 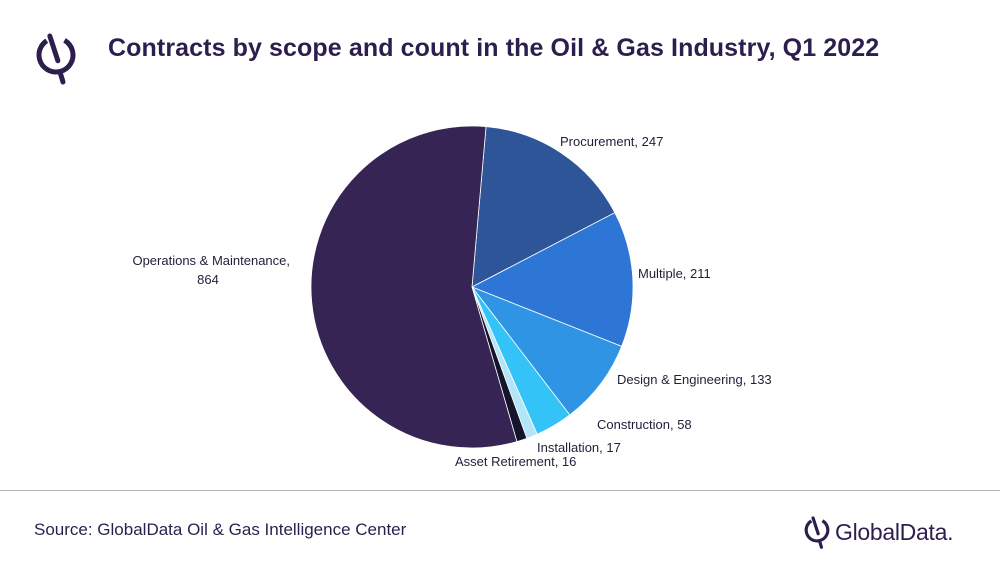 What do you see at coordinates (894, 532) in the screenshot?
I see `brand-name: GlobalData.` at bounding box center [894, 532].